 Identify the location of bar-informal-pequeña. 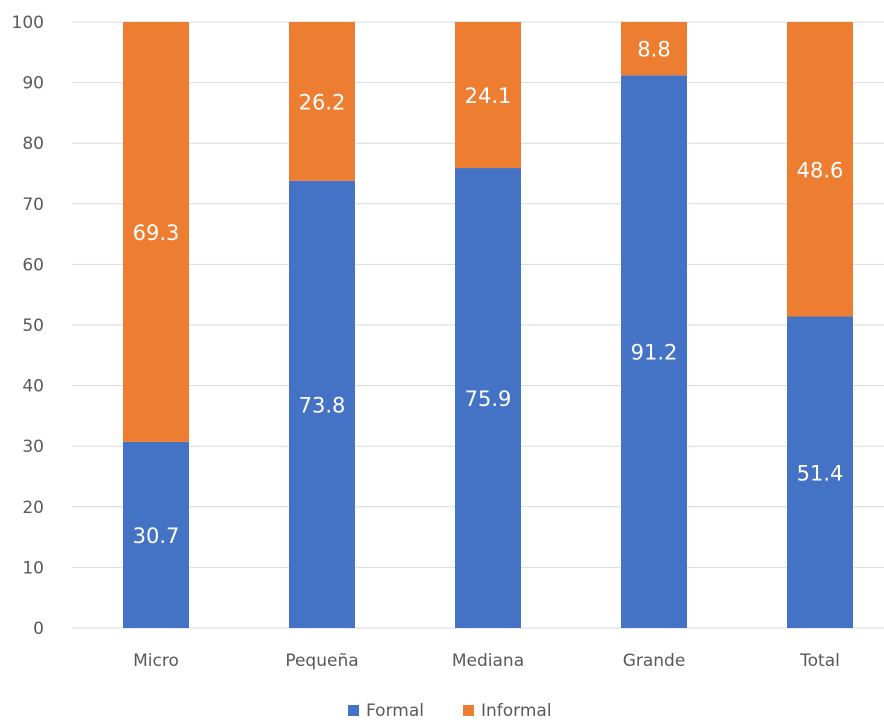
(322, 101).